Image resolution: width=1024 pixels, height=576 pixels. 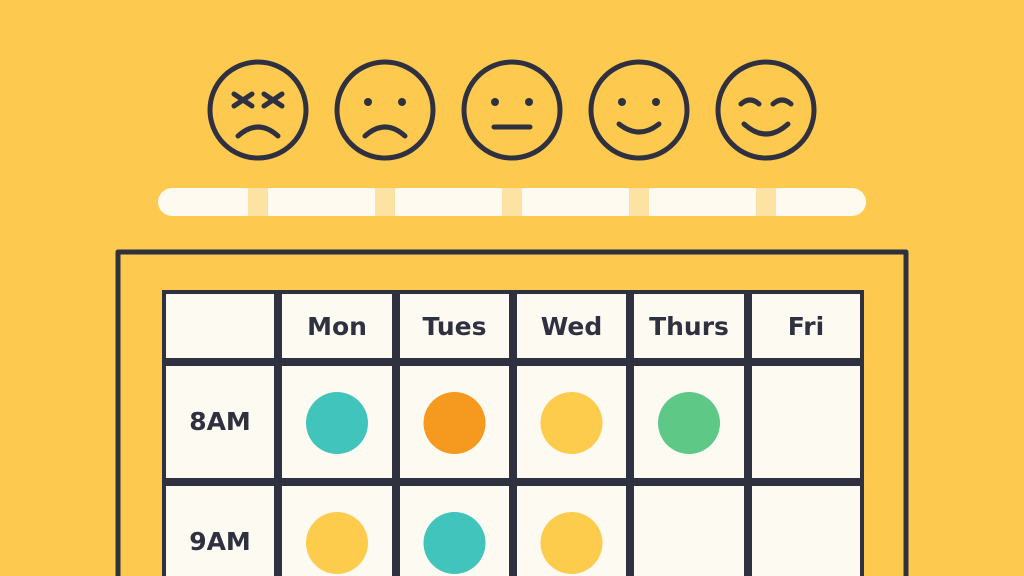 I want to click on face-sad, so click(x=385, y=110).